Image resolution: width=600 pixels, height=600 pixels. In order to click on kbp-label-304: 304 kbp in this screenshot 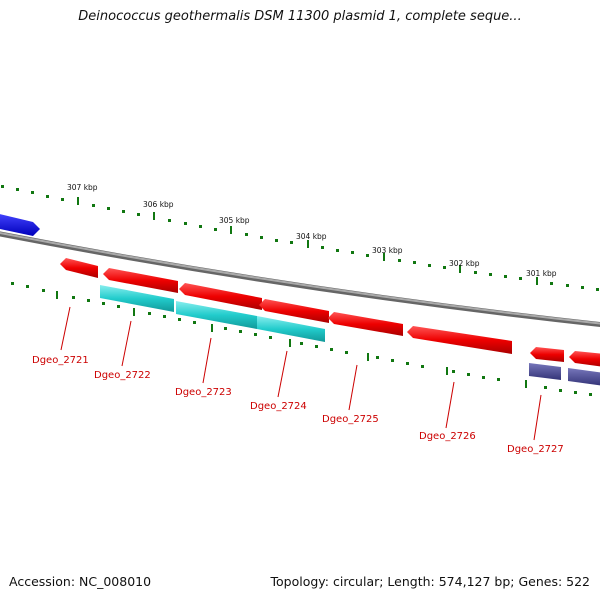, I will do `click(311, 236)`.